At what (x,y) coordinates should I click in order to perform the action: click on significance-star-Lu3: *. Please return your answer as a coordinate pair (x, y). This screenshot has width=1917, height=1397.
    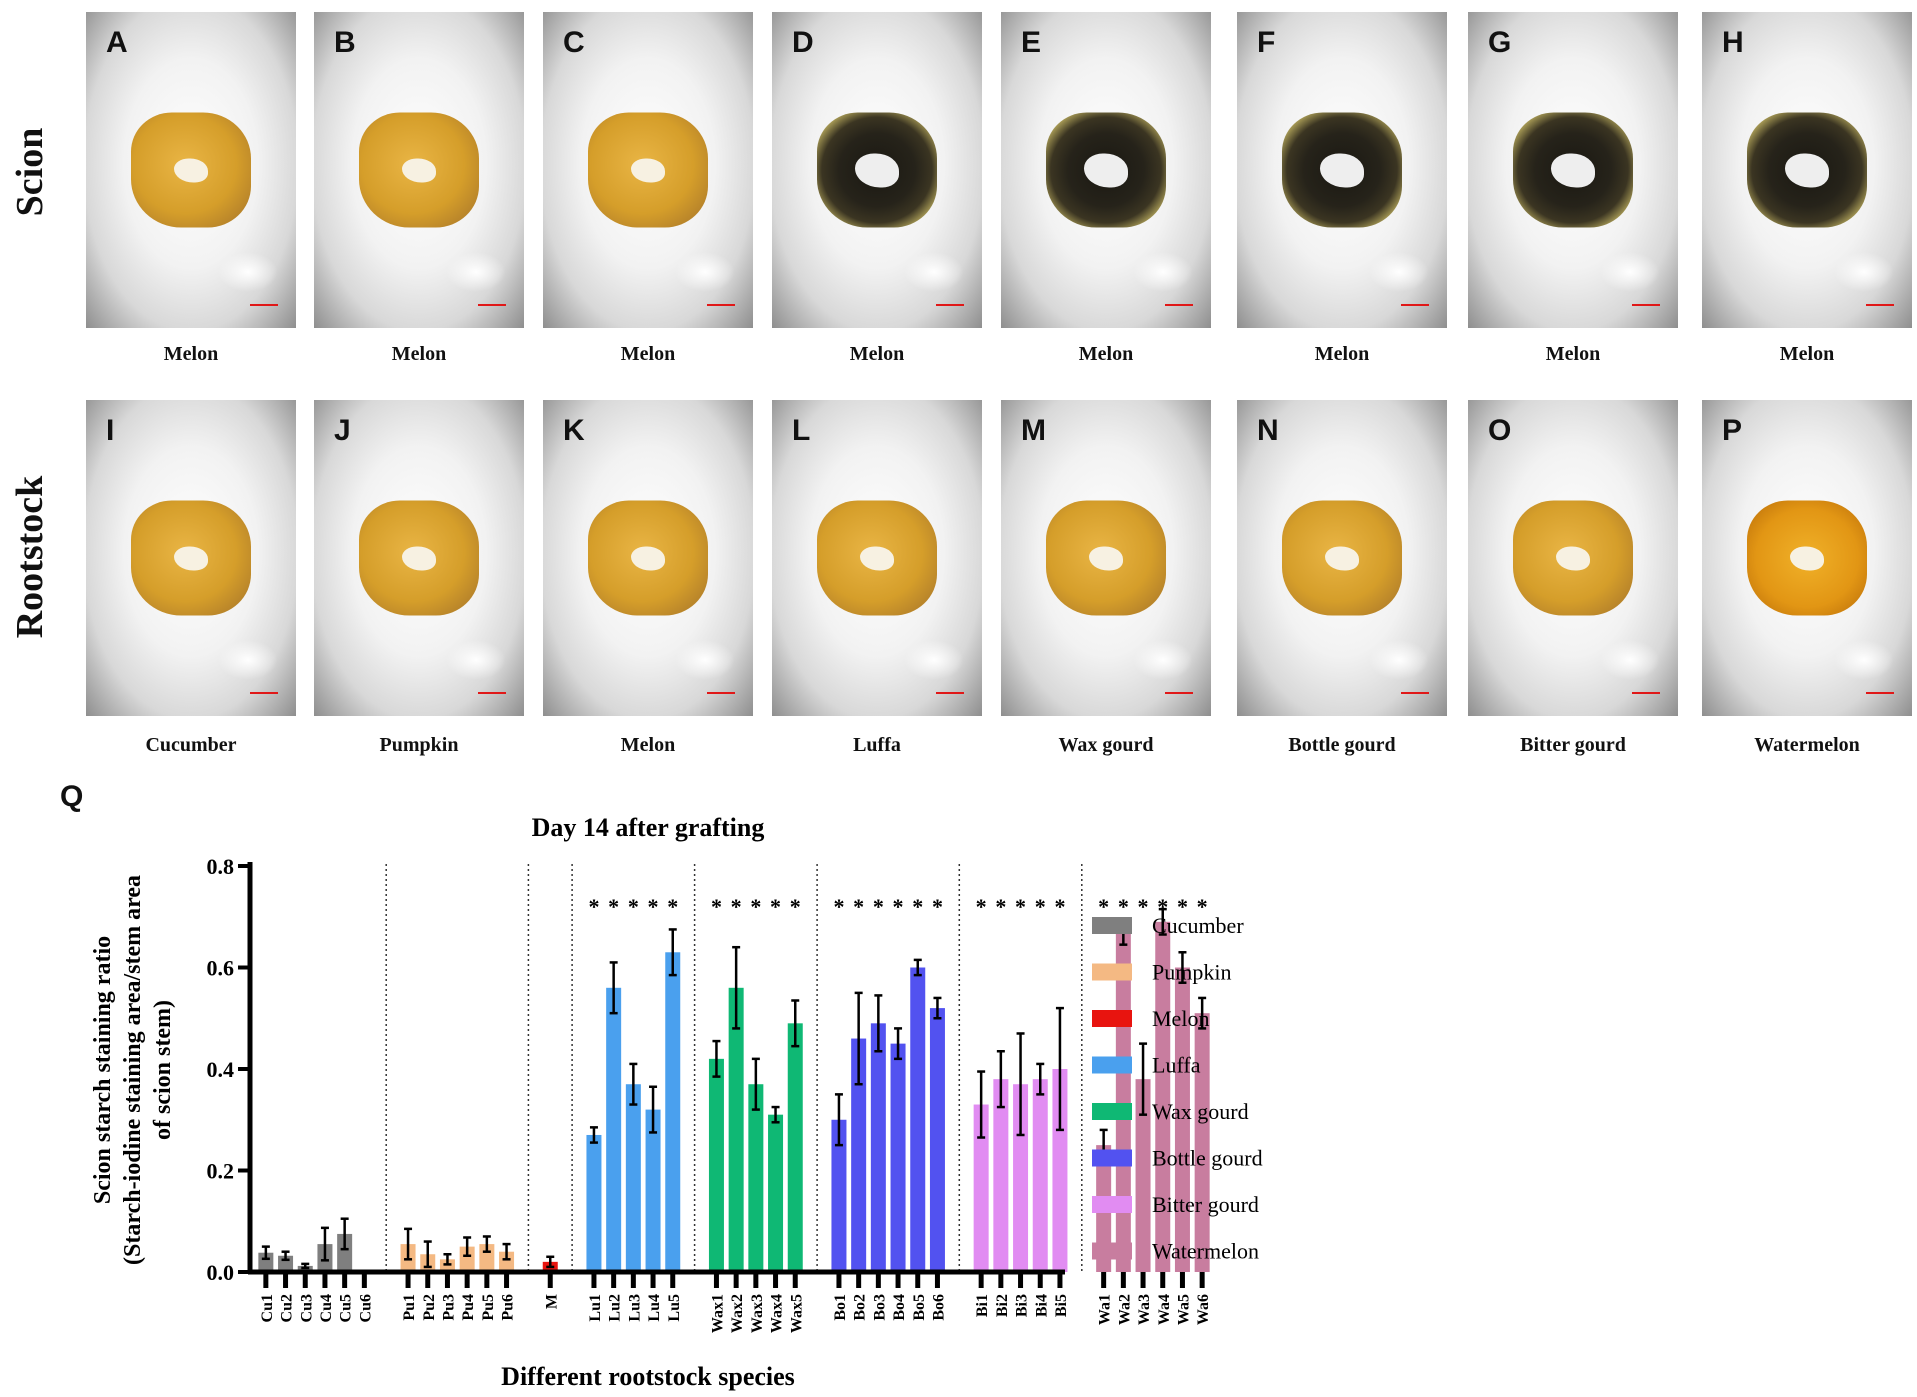
    Looking at the image, I should click on (633, 906).